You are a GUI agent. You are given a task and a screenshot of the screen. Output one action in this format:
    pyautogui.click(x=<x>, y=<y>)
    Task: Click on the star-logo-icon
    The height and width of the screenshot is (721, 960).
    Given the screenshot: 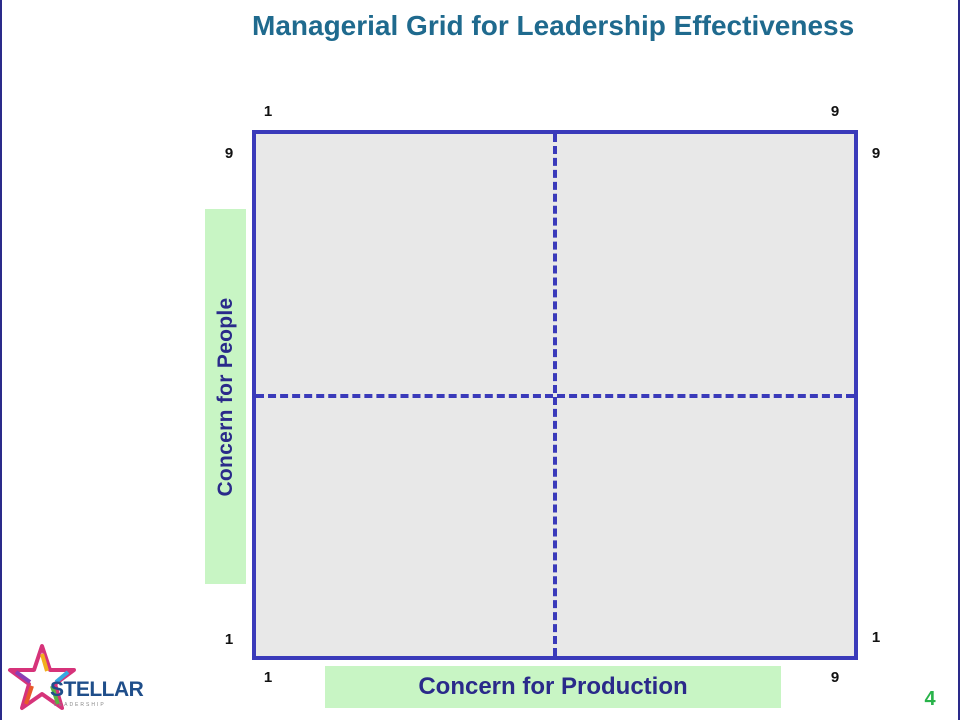 What is the action you would take?
    pyautogui.click(x=42, y=677)
    